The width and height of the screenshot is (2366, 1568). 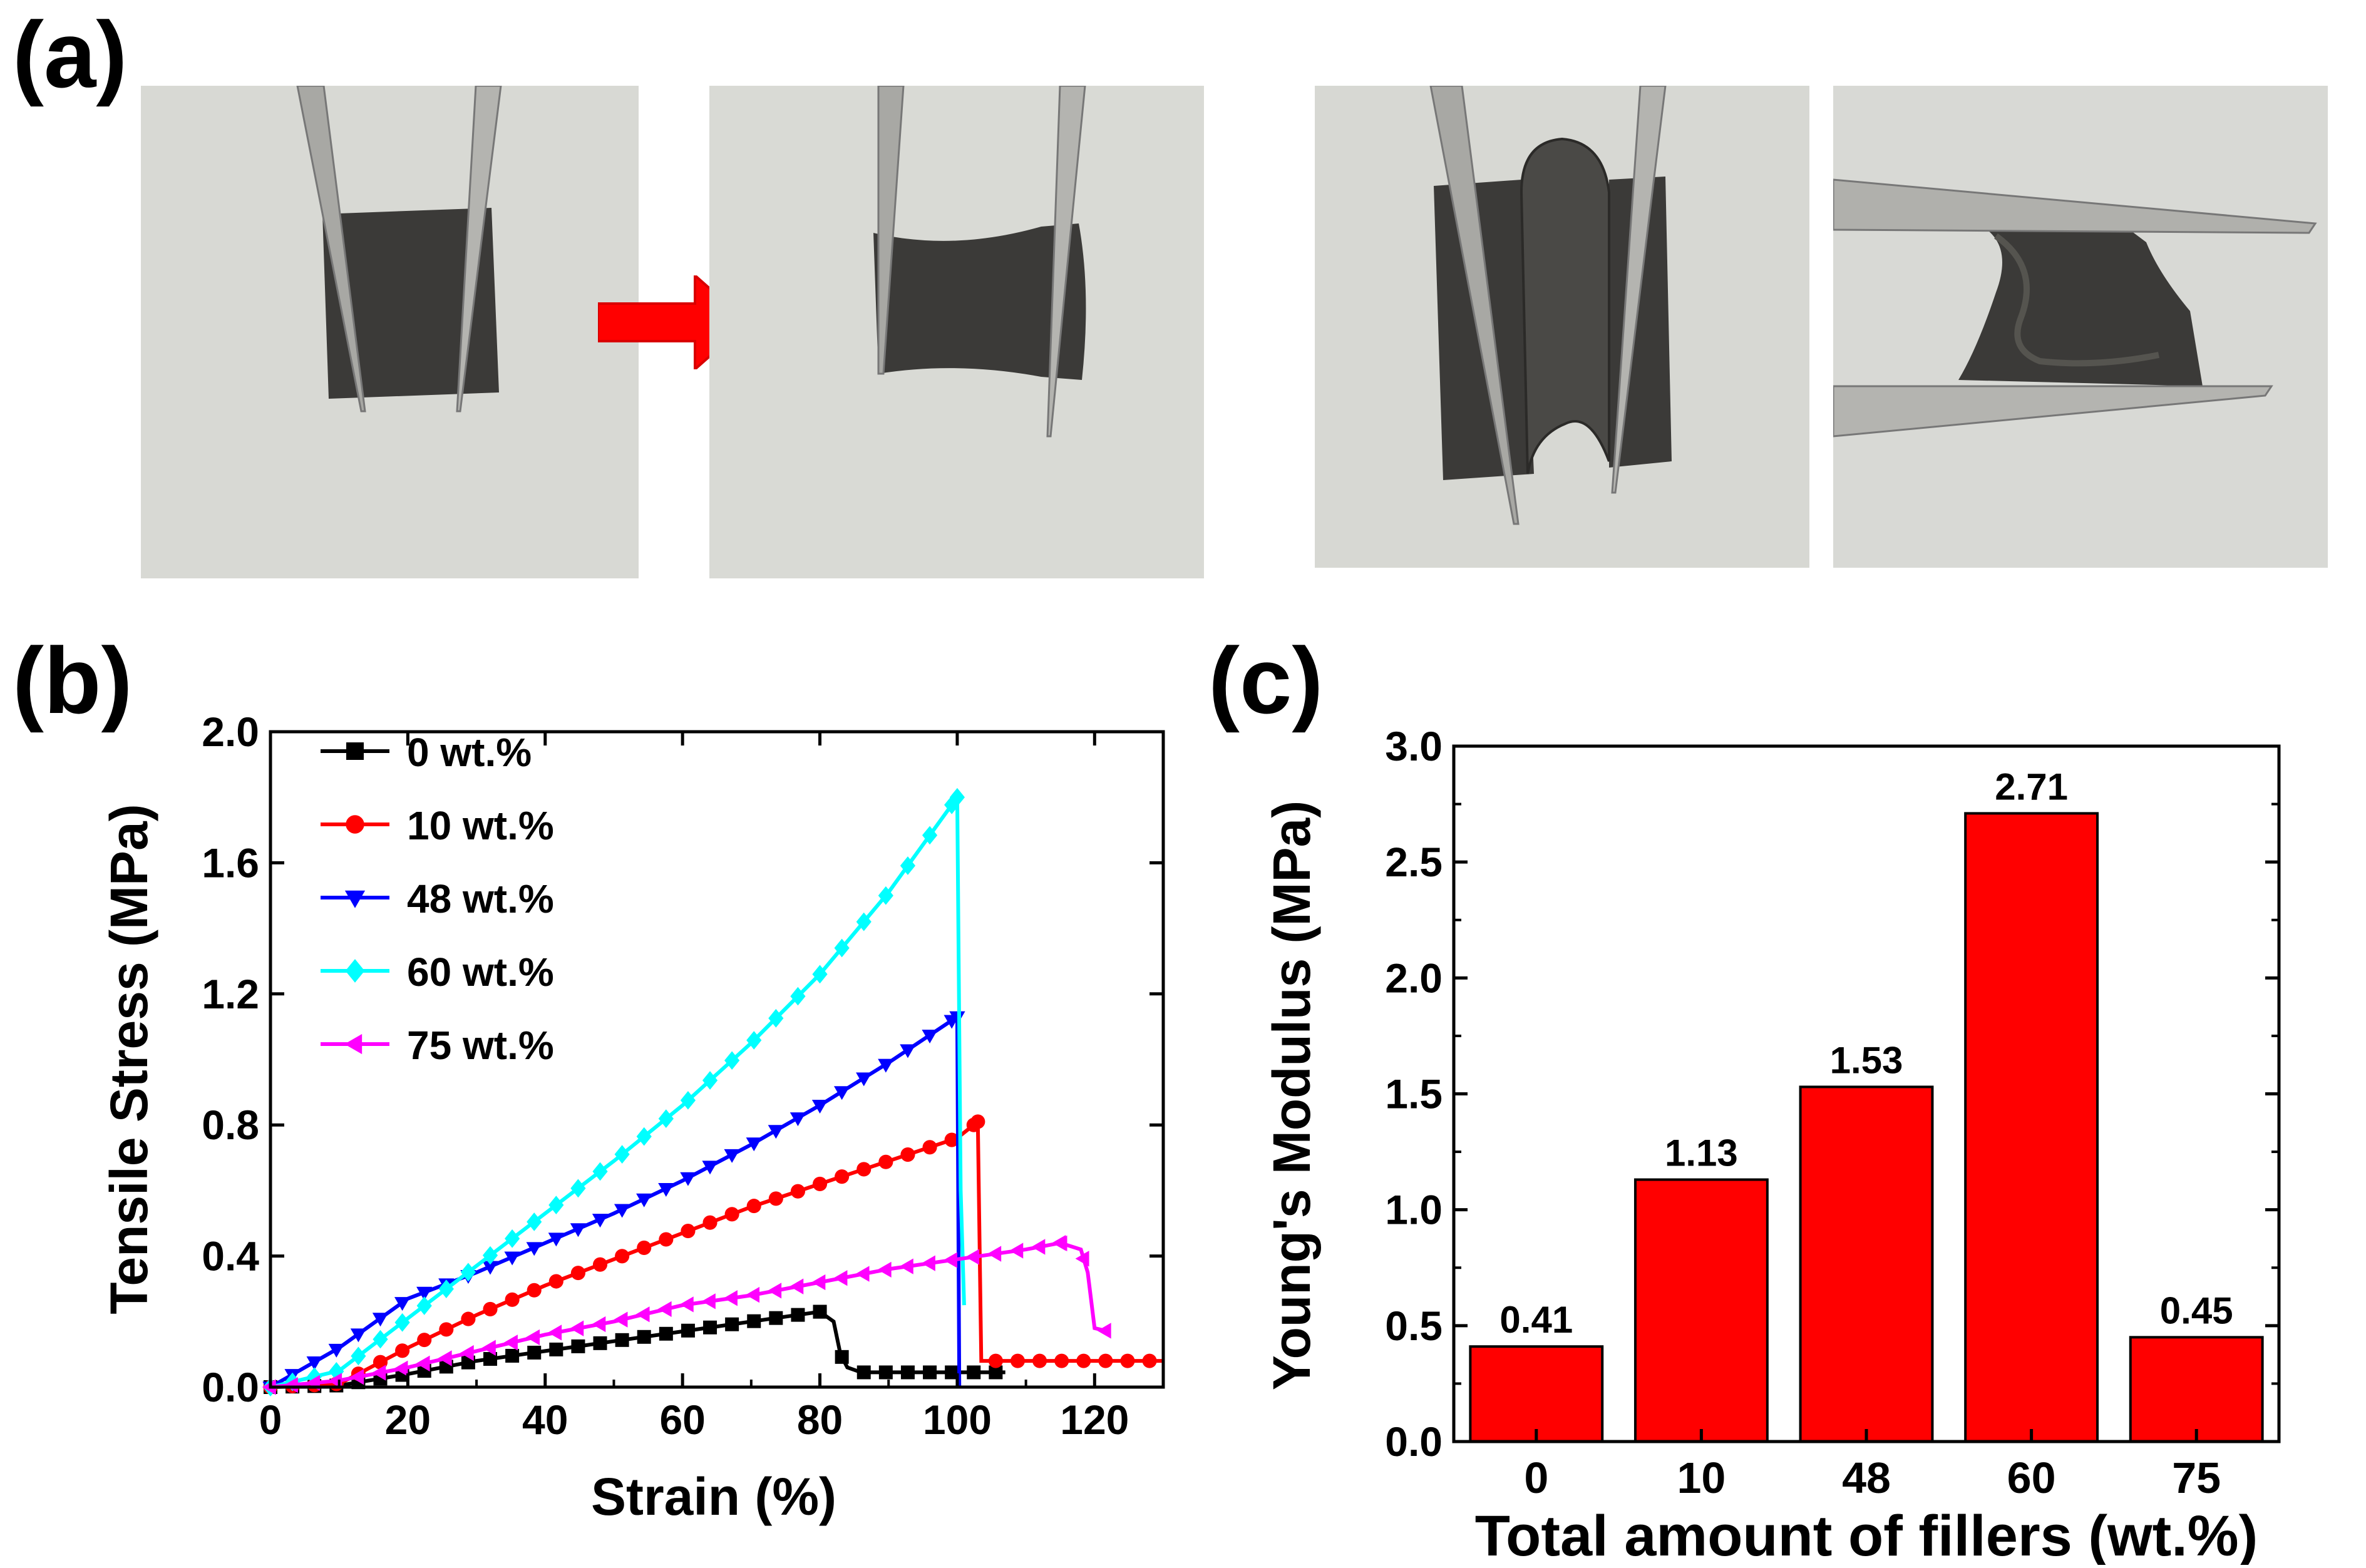 What do you see at coordinates (230, 1125) in the screenshot?
I see `y-tick-label: 0.8` at bounding box center [230, 1125].